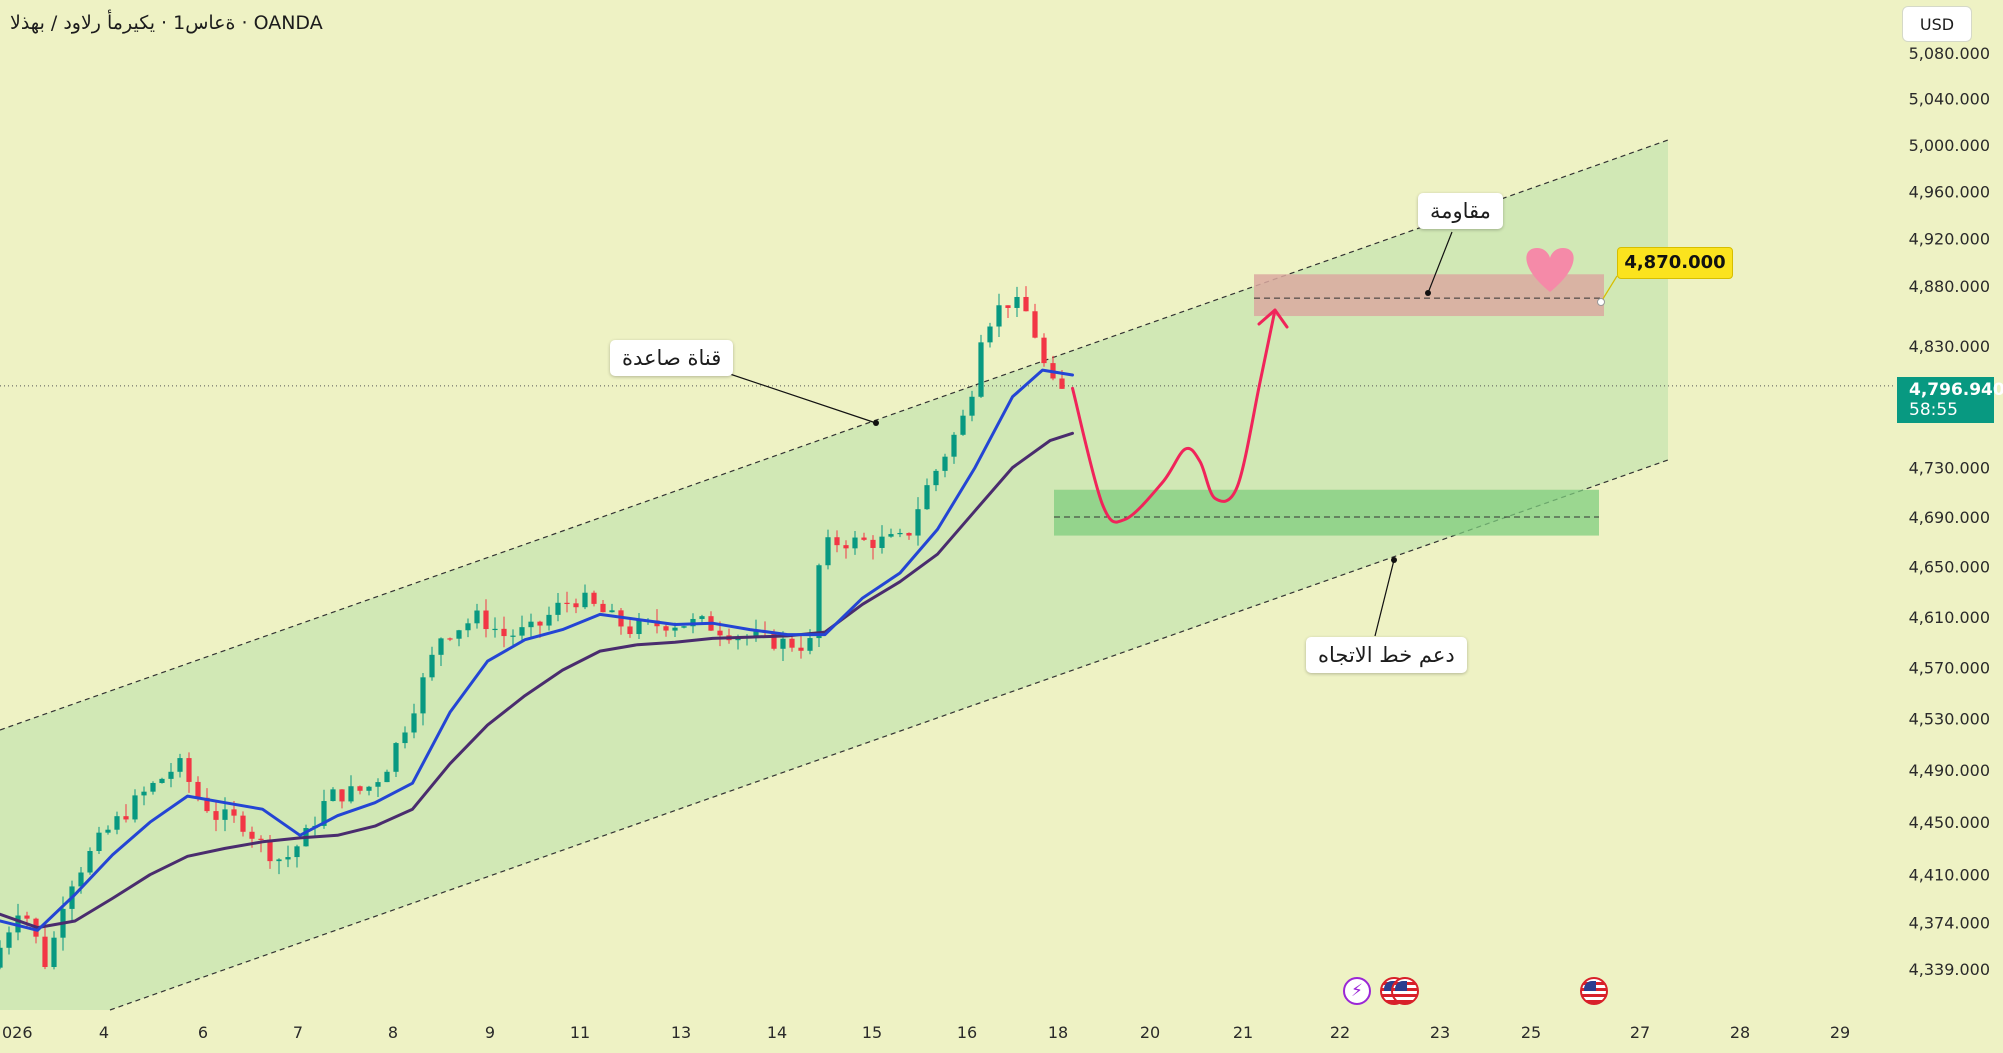 The width and height of the screenshot is (2003, 1053). Describe the element at coordinates (1340, 1032) in the screenshot. I see `x-tick-label: 22` at that location.